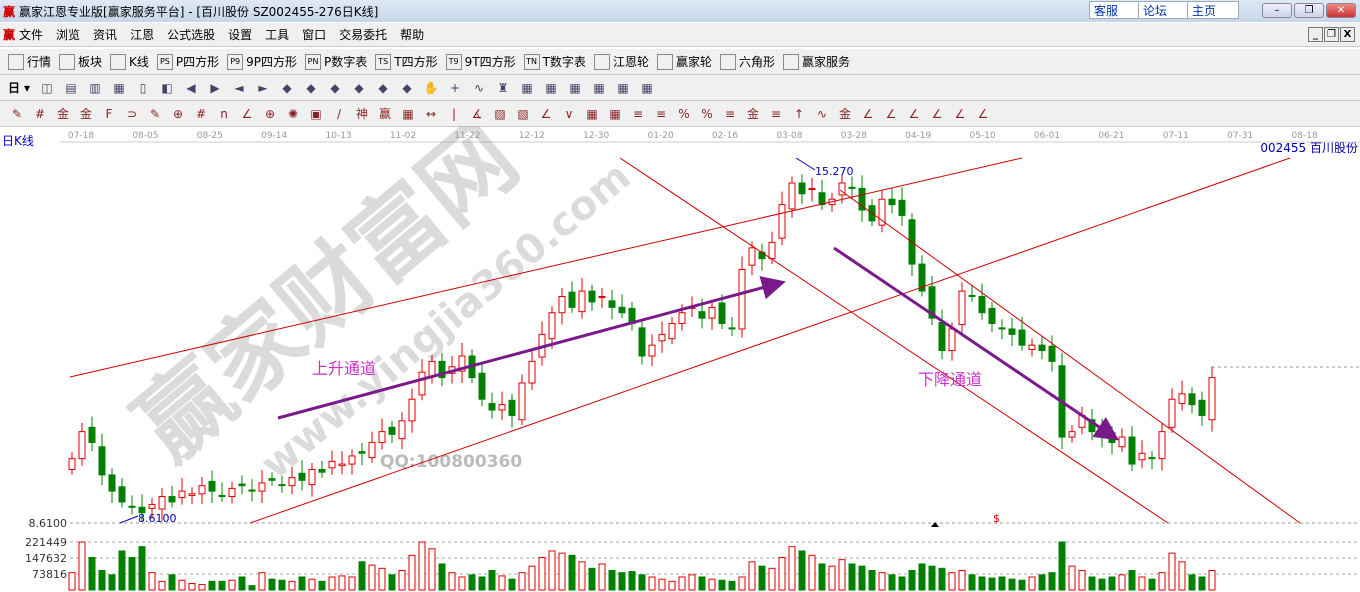 The width and height of the screenshot is (1360, 592). I want to click on chart-tool-icon: ▤, so click(71, 87).